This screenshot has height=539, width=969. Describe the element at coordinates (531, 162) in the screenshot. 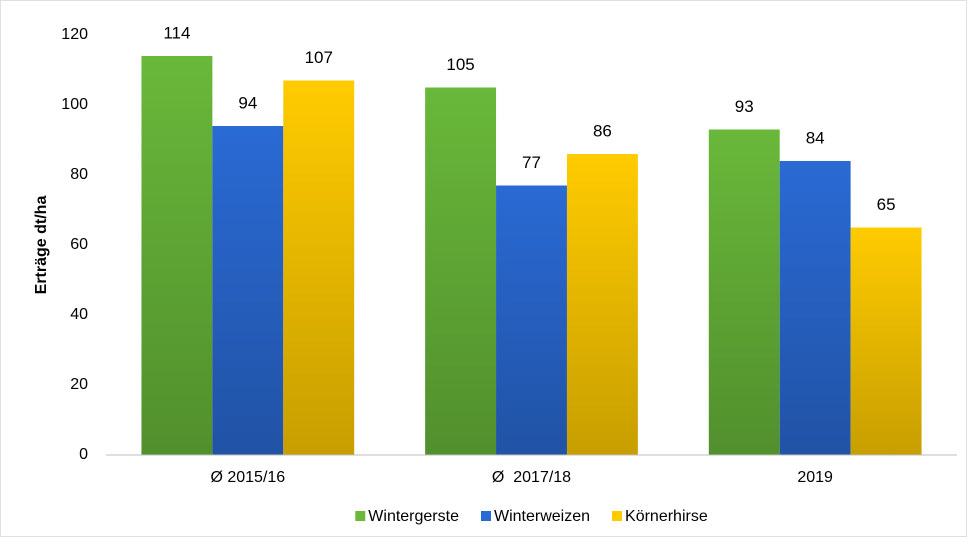

I see `value-label: 77` at that location.